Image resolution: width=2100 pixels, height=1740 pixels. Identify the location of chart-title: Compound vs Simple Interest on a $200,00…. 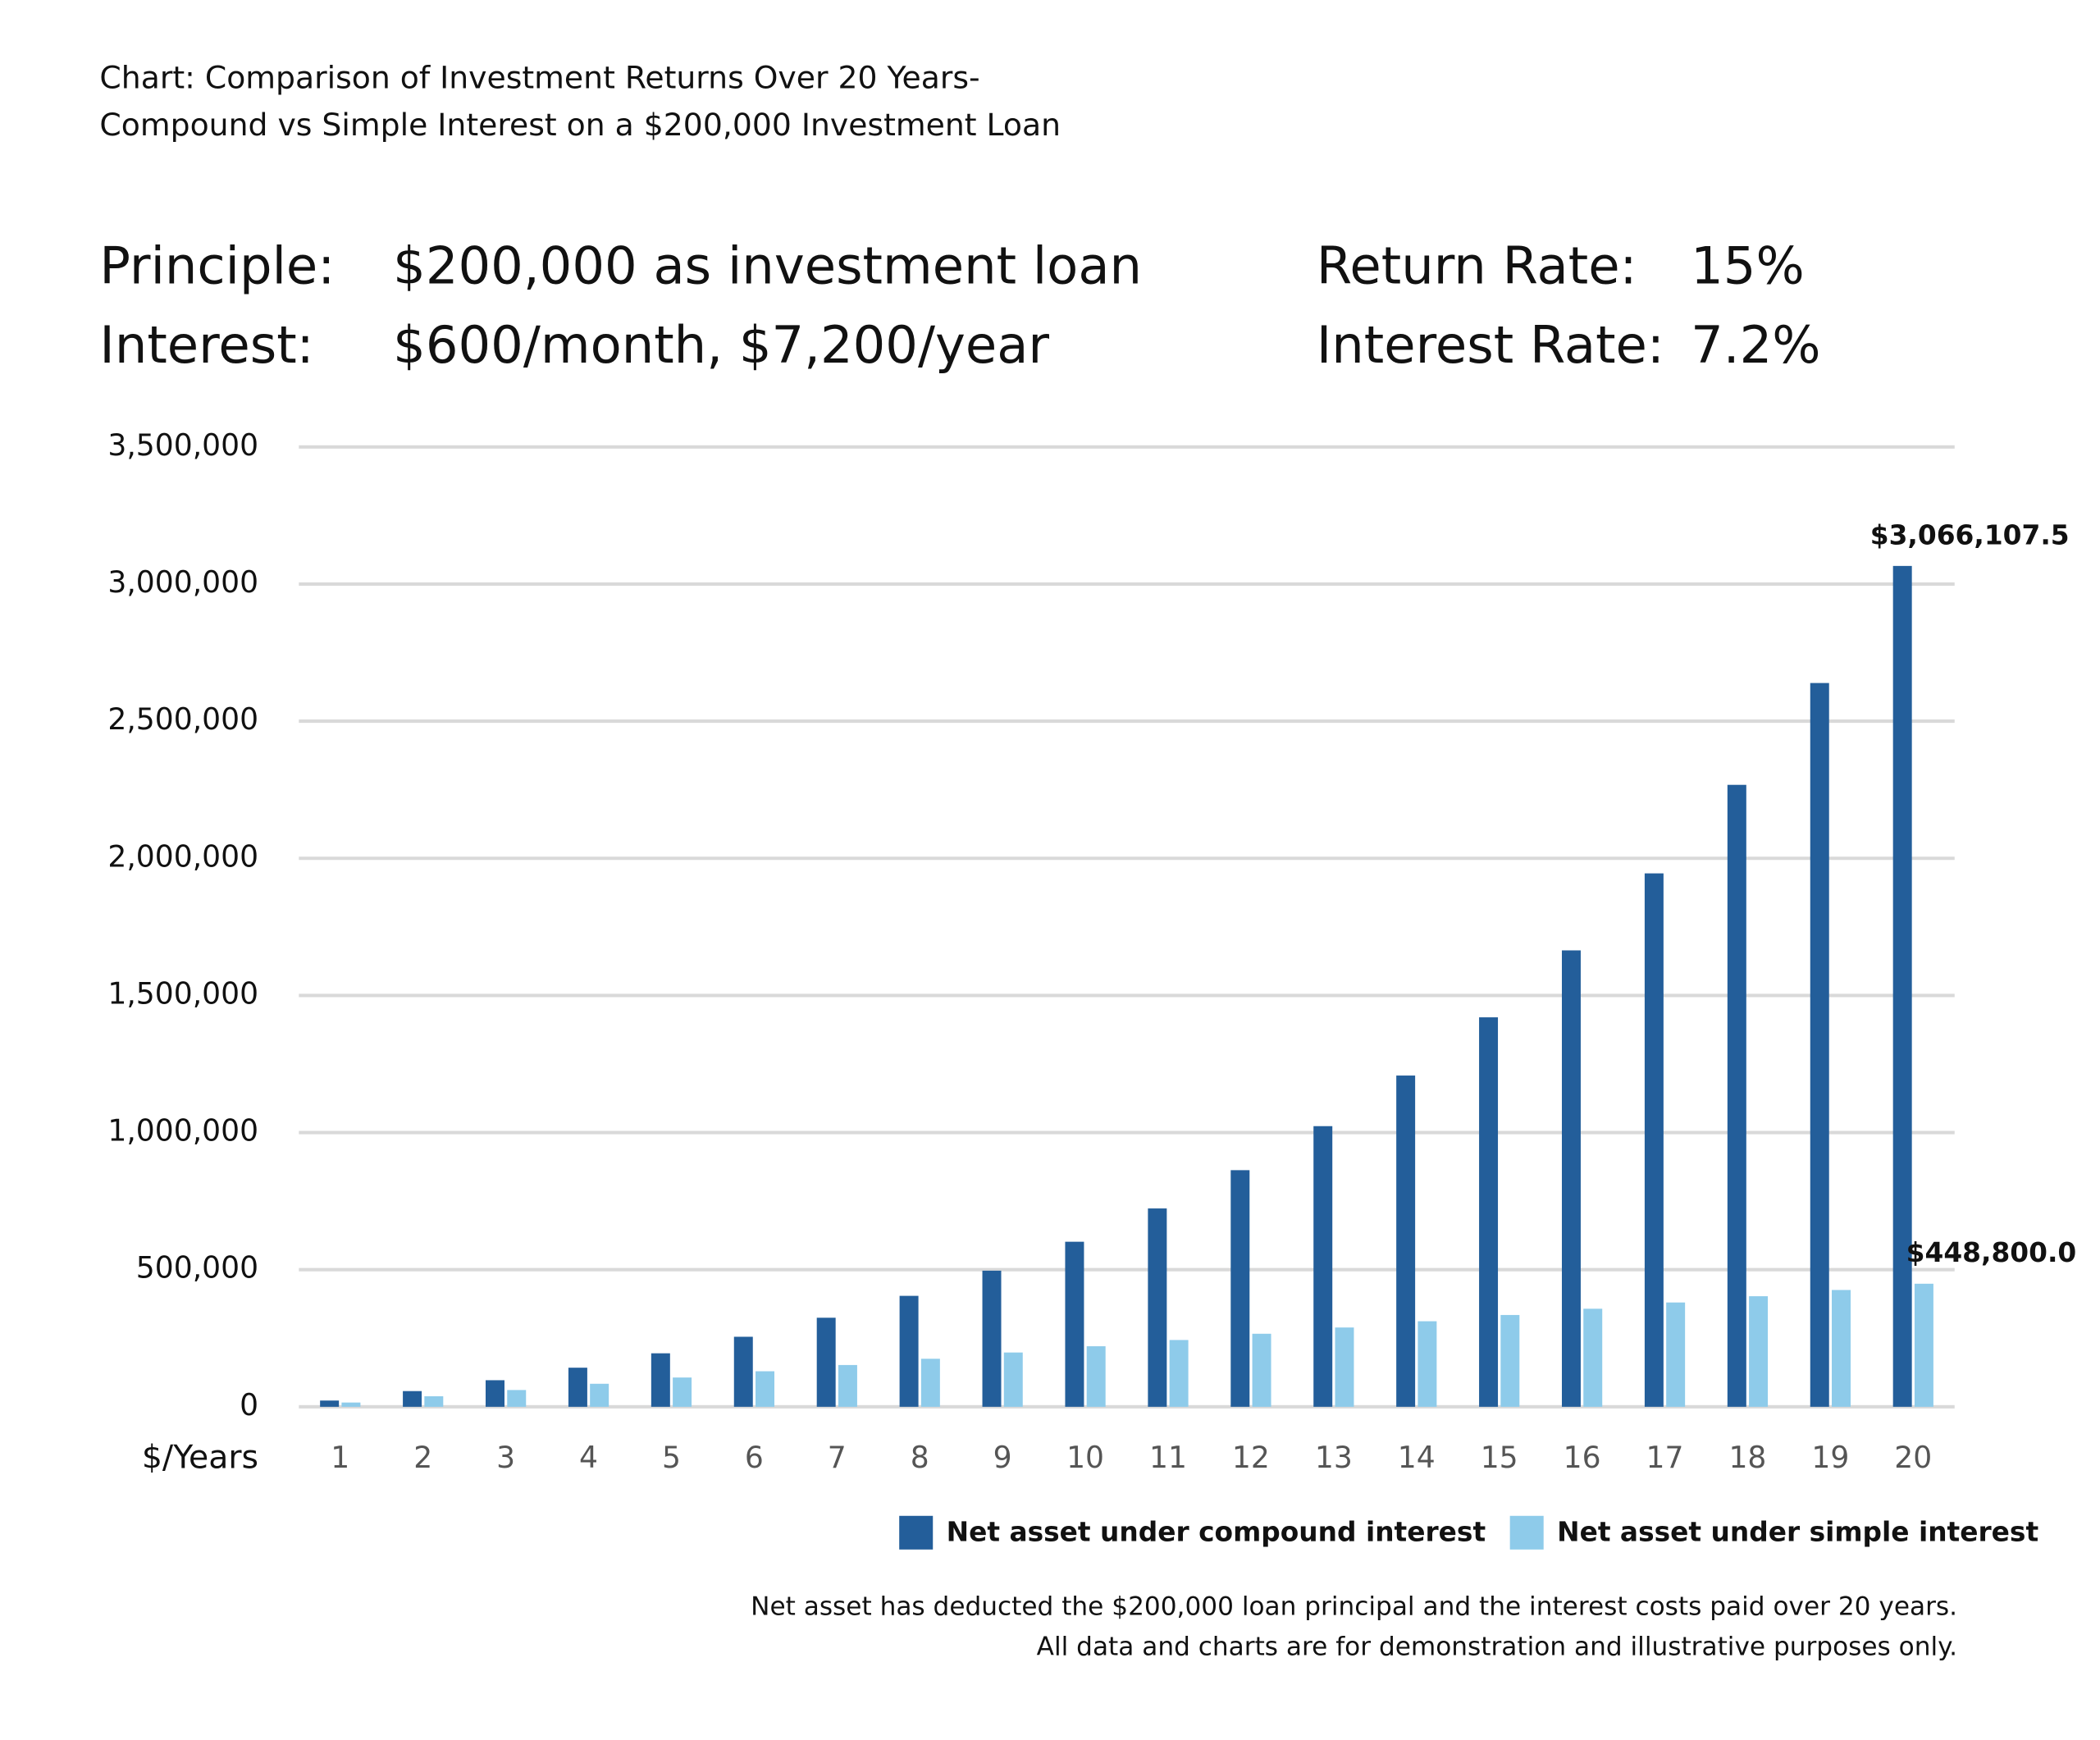
(580, 125).